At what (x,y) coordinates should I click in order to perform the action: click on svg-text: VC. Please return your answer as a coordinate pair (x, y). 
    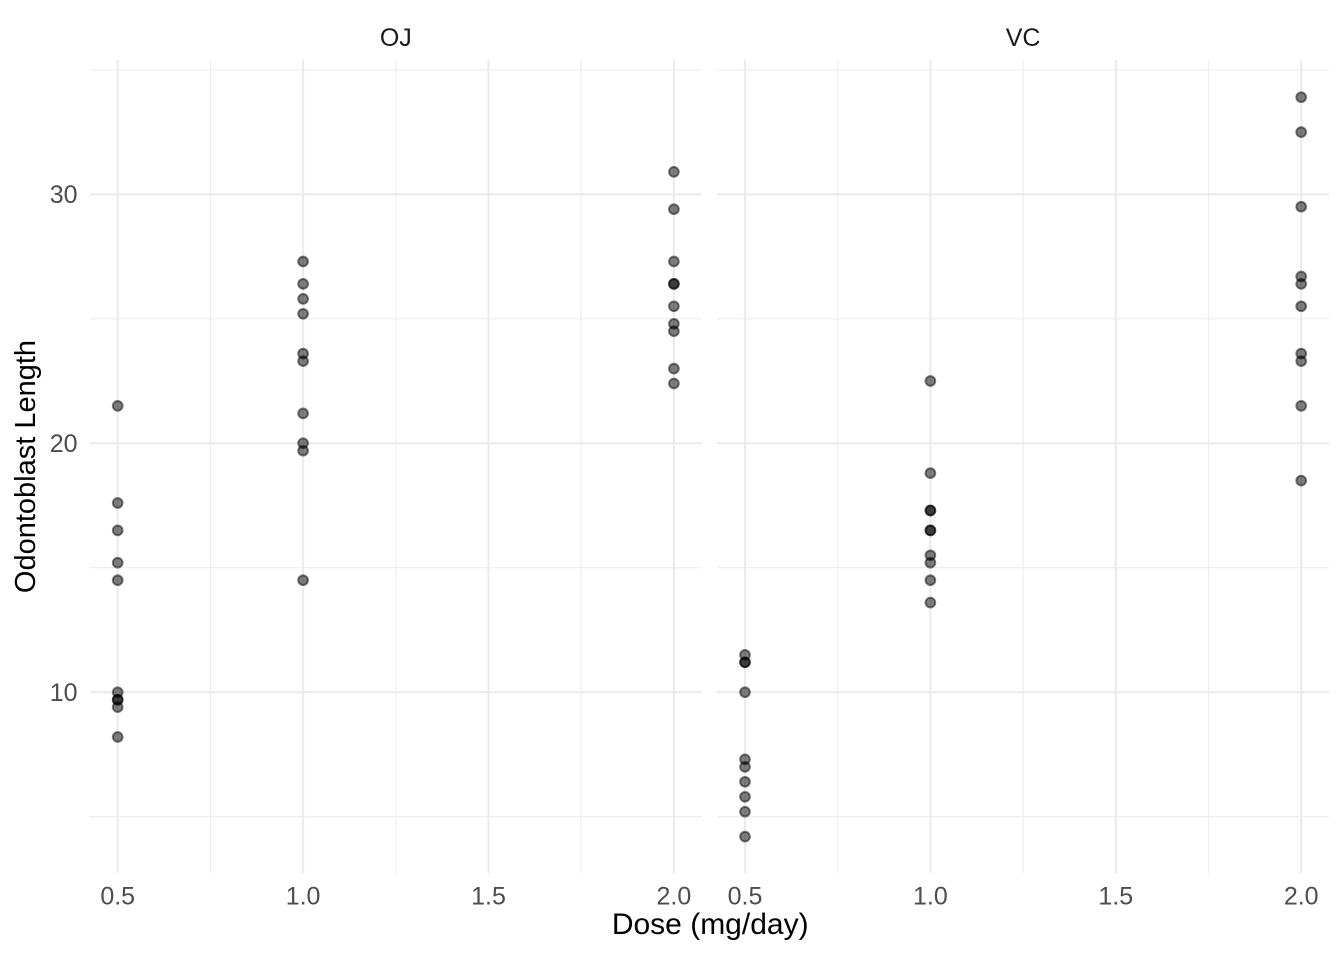
    Looking at the image, I should click on (1023, 38).